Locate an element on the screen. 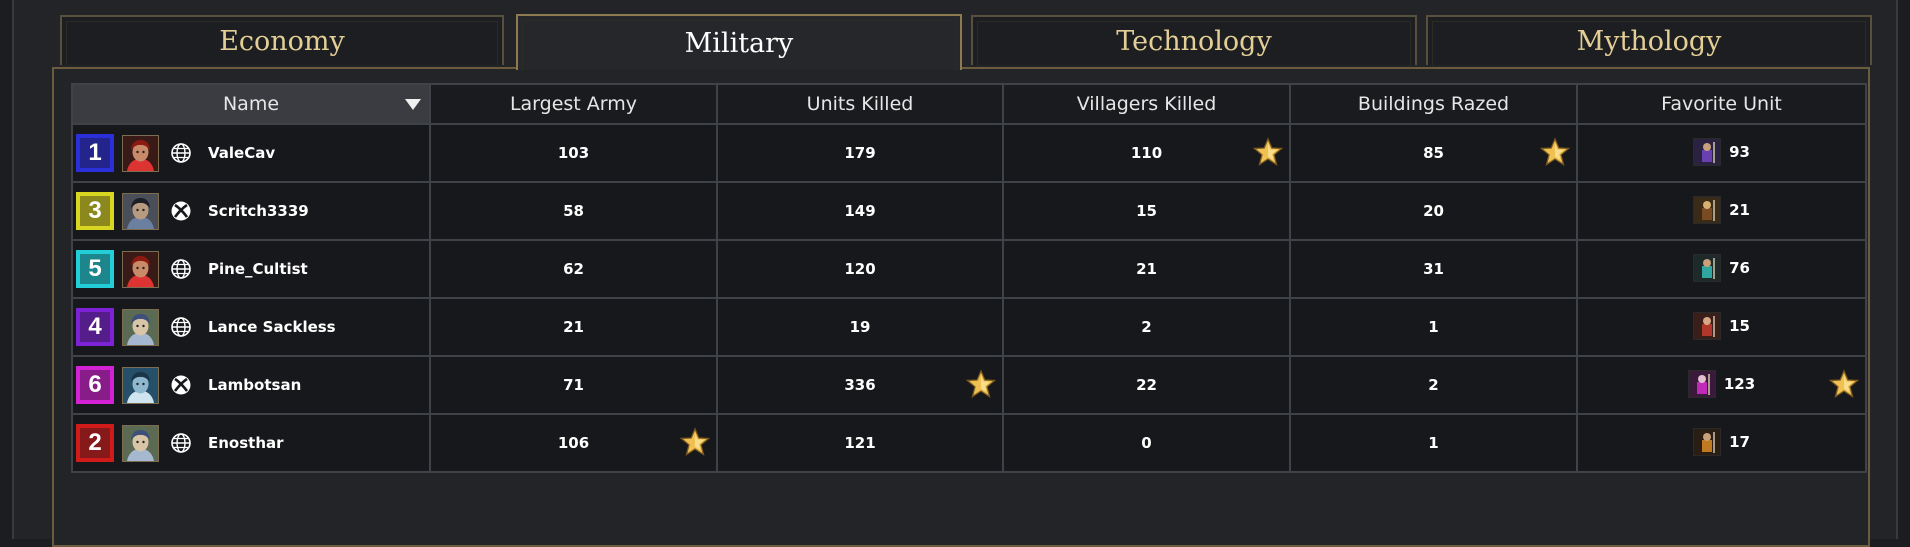 This screenshot has width=1910, height=547. player-cell: 6 Lambotsan is located at coordinates (251, 385).